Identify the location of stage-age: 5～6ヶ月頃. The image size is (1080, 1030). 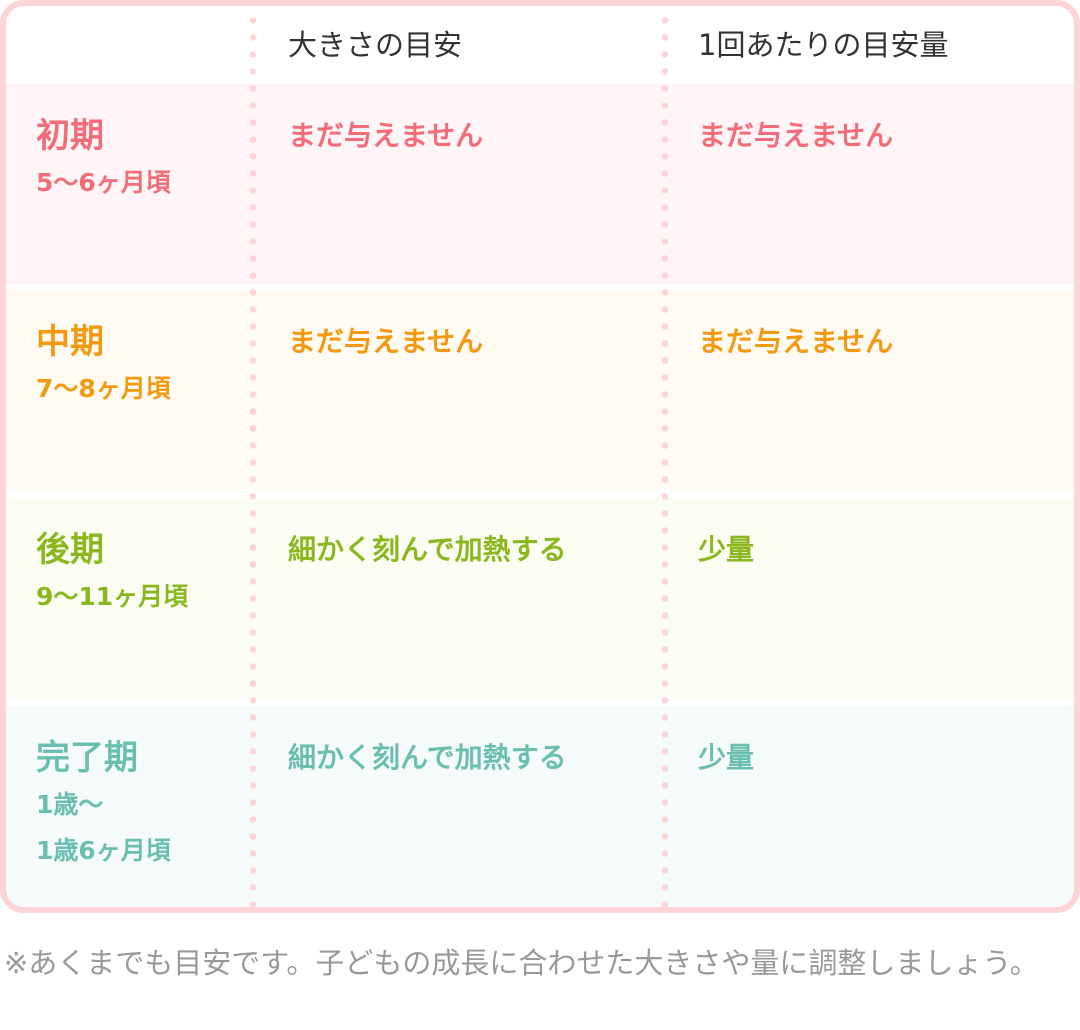
(103, 182).